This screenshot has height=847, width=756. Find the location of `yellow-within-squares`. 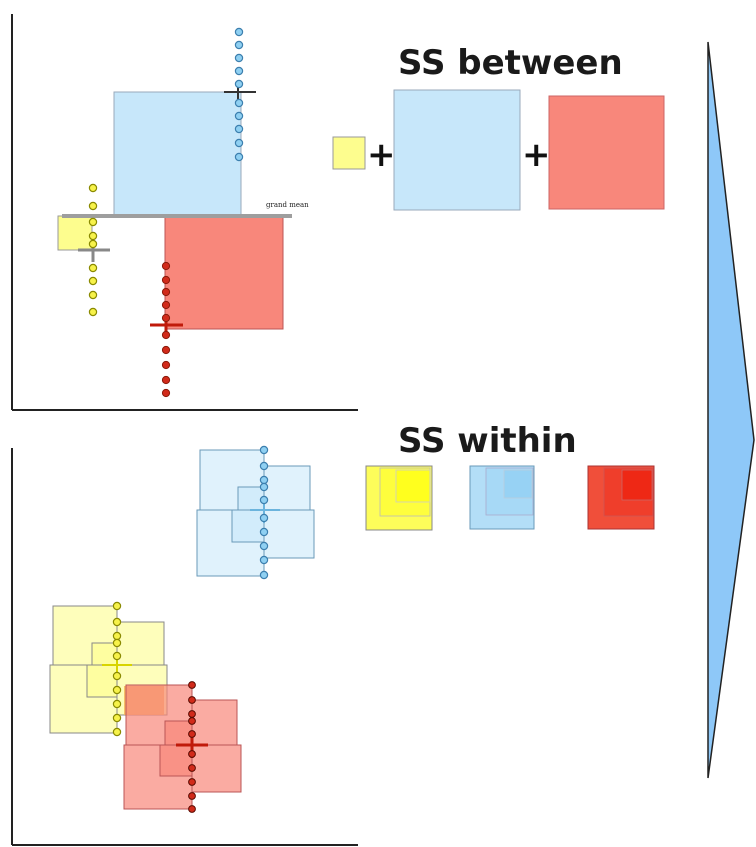

yellow-within-squares is located at coordinates (108, 669).